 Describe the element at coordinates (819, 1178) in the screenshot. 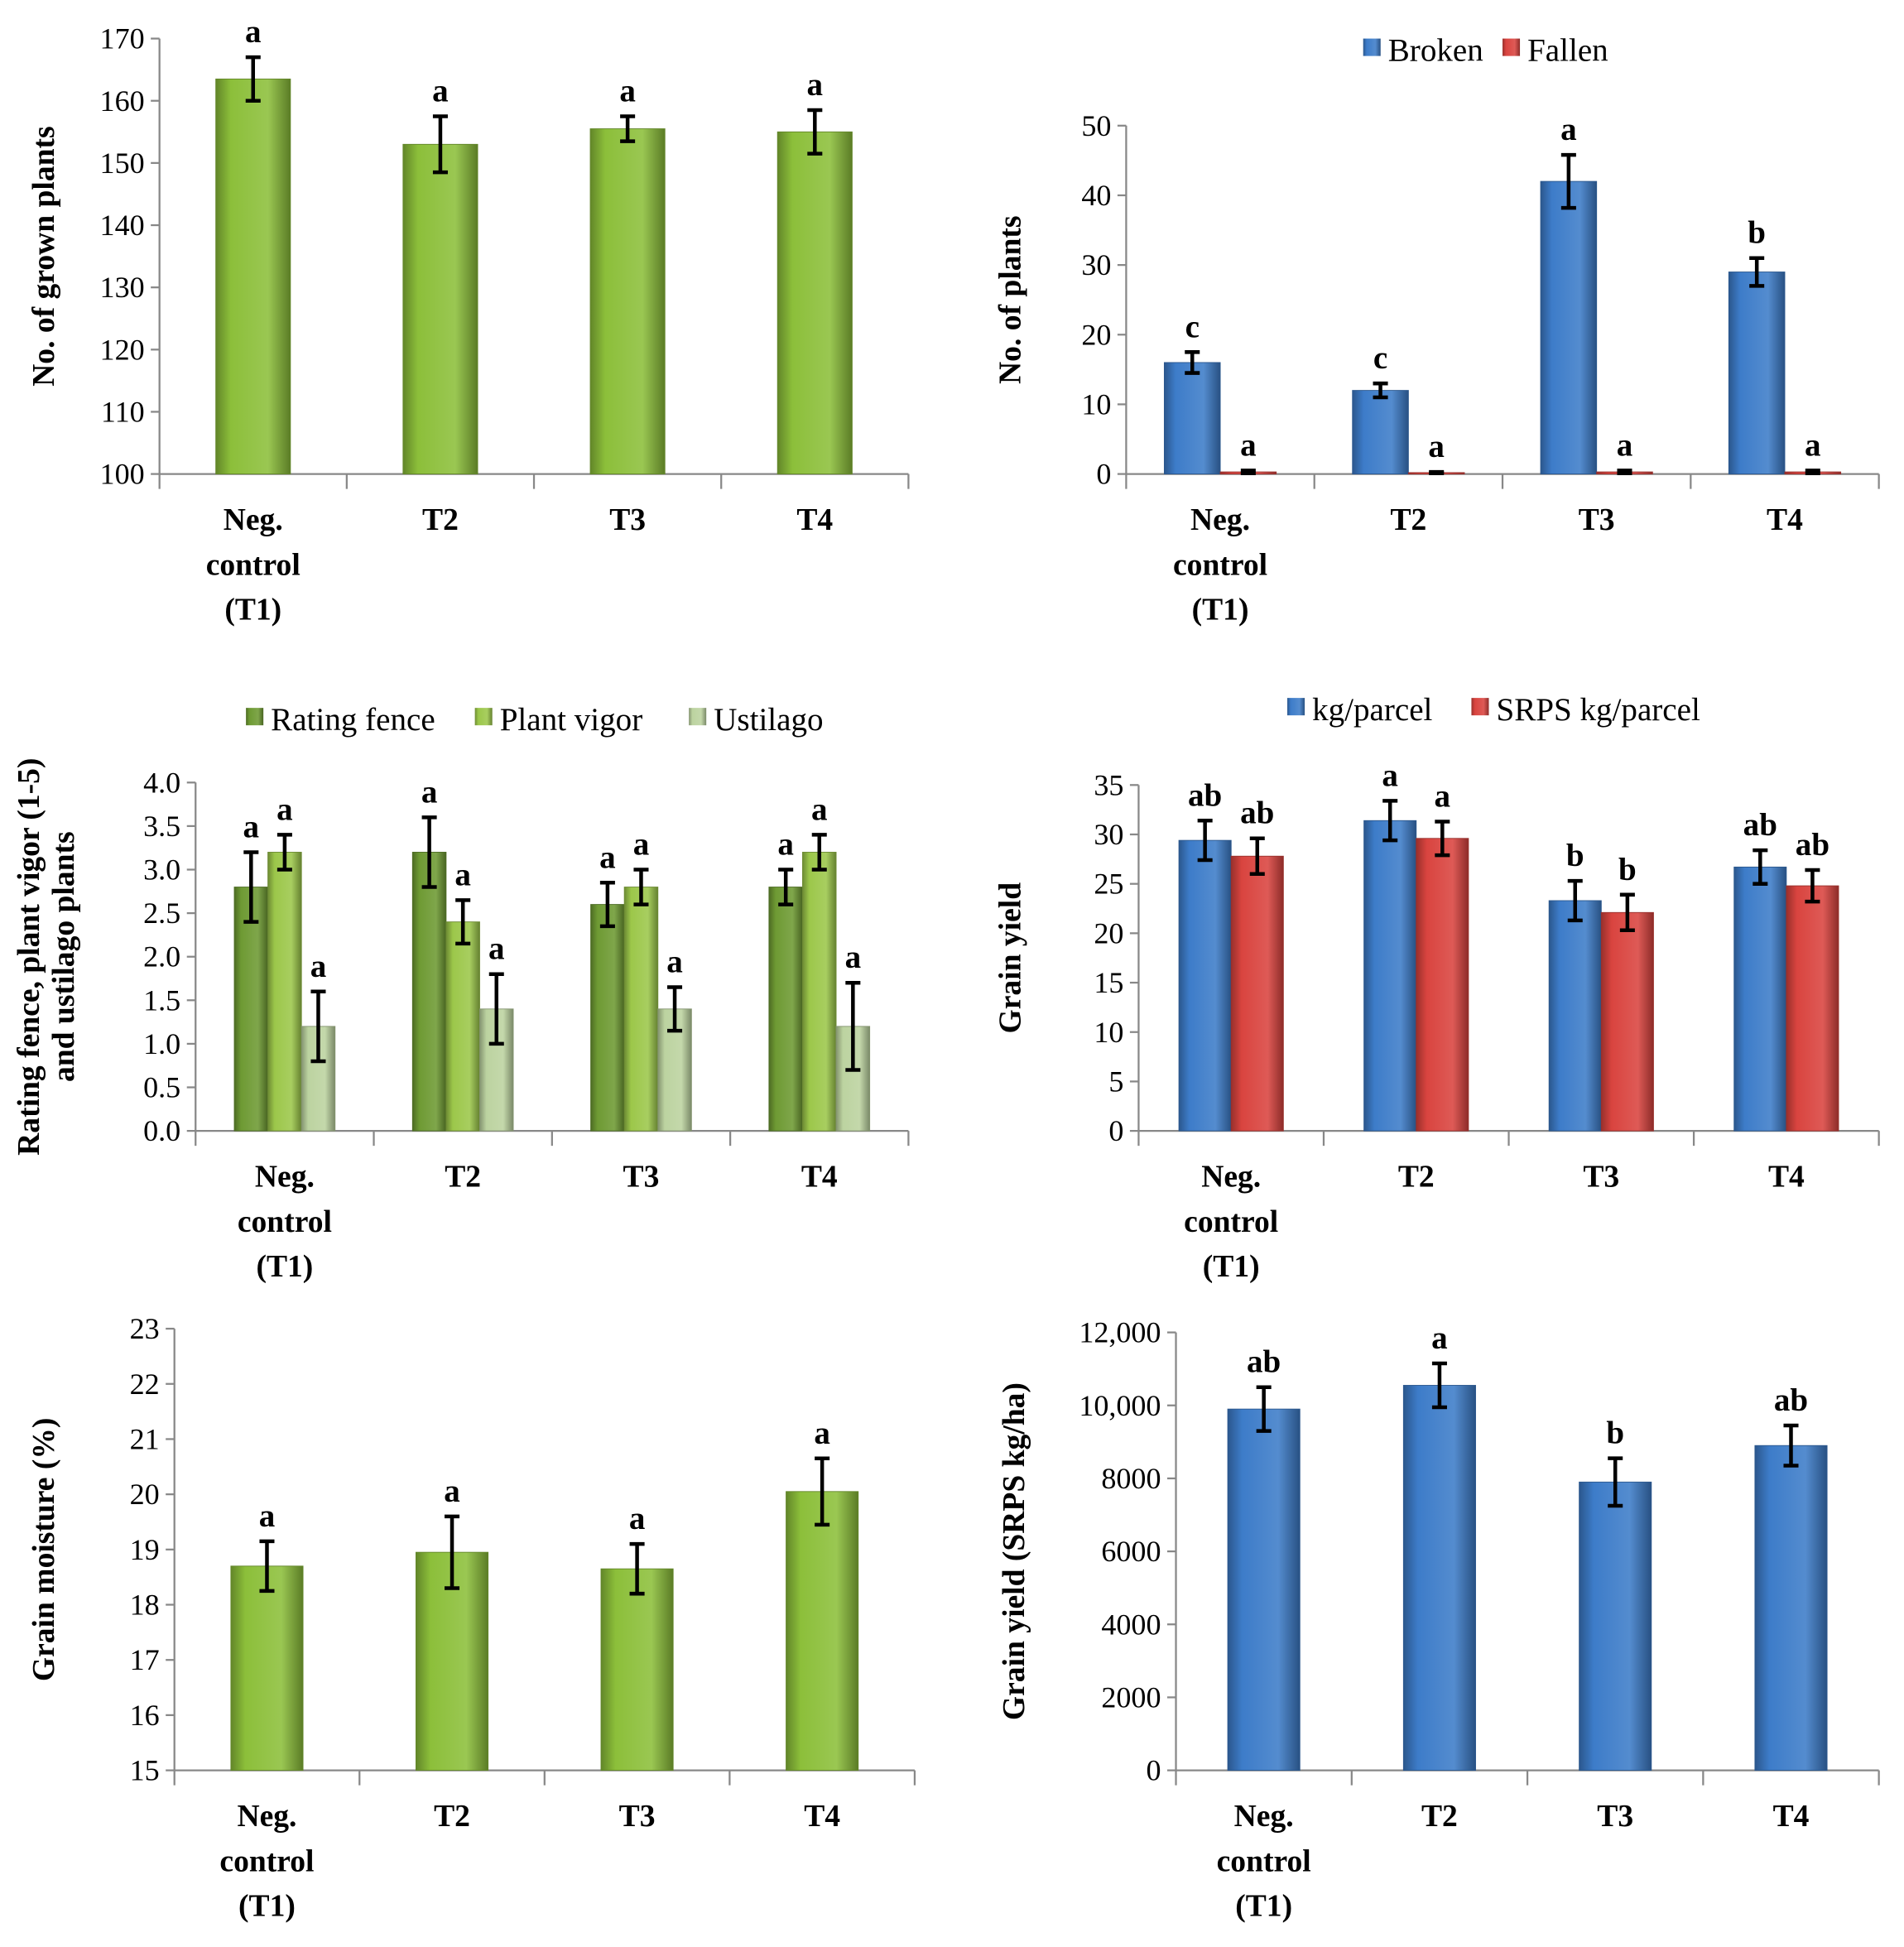

I see `x-tick-label: T4` at that location.